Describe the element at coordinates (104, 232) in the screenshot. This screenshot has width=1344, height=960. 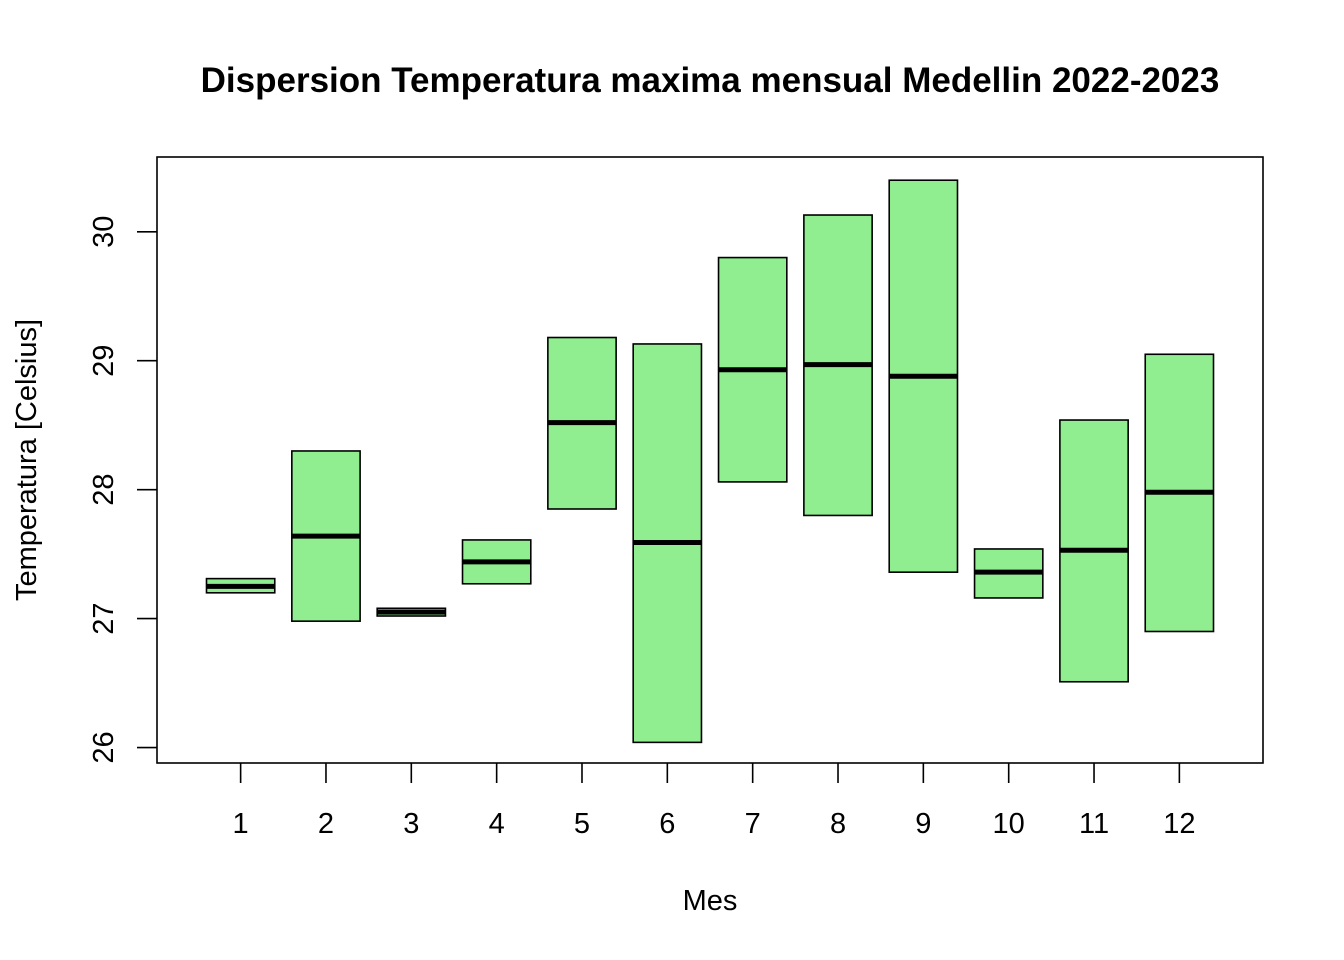
I see `y-tick-label-30: 30` at that location.